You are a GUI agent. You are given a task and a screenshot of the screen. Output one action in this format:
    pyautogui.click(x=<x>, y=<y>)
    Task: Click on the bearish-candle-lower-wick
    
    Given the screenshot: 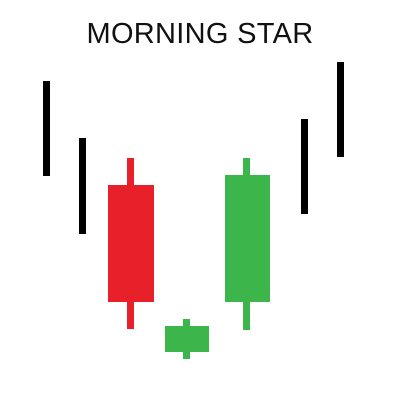 What is the action you would take?
    pyautogui.click(x=130, y=315)
    